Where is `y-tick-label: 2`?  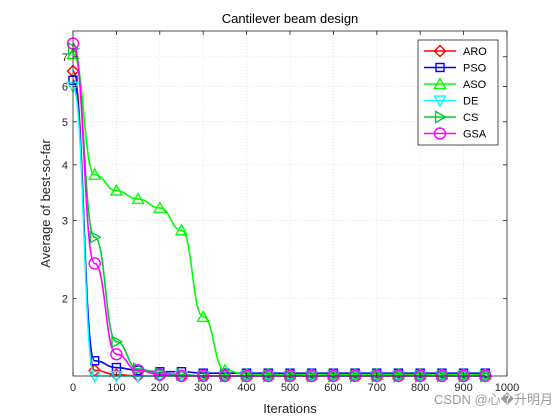 y-tick-label: 2 is located at coordinates (65, 300).